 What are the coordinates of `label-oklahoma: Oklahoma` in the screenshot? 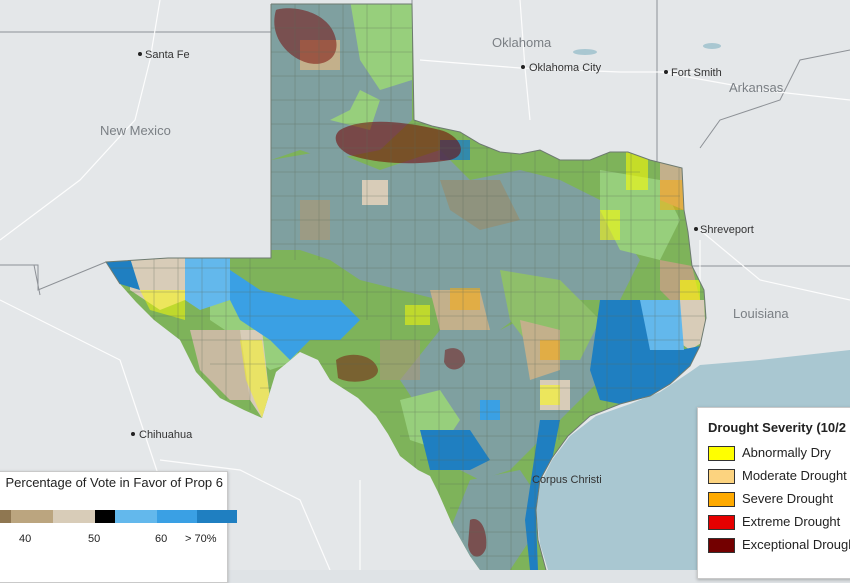 It's located at (522, 42).